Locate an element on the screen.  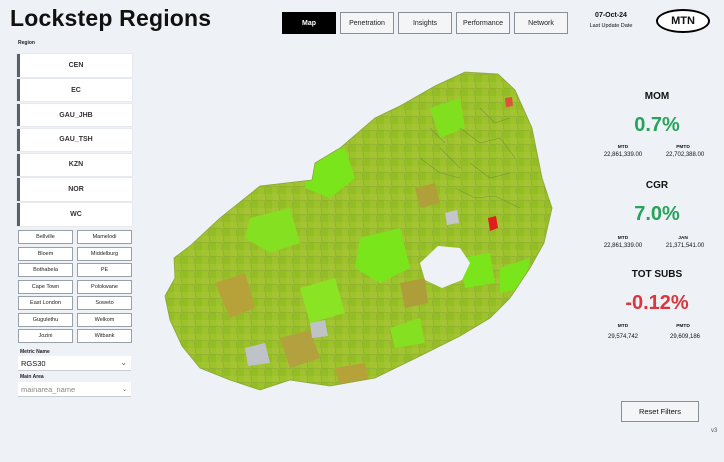
cgr-mtd-label: MTD is located at coordinates (623, 238).